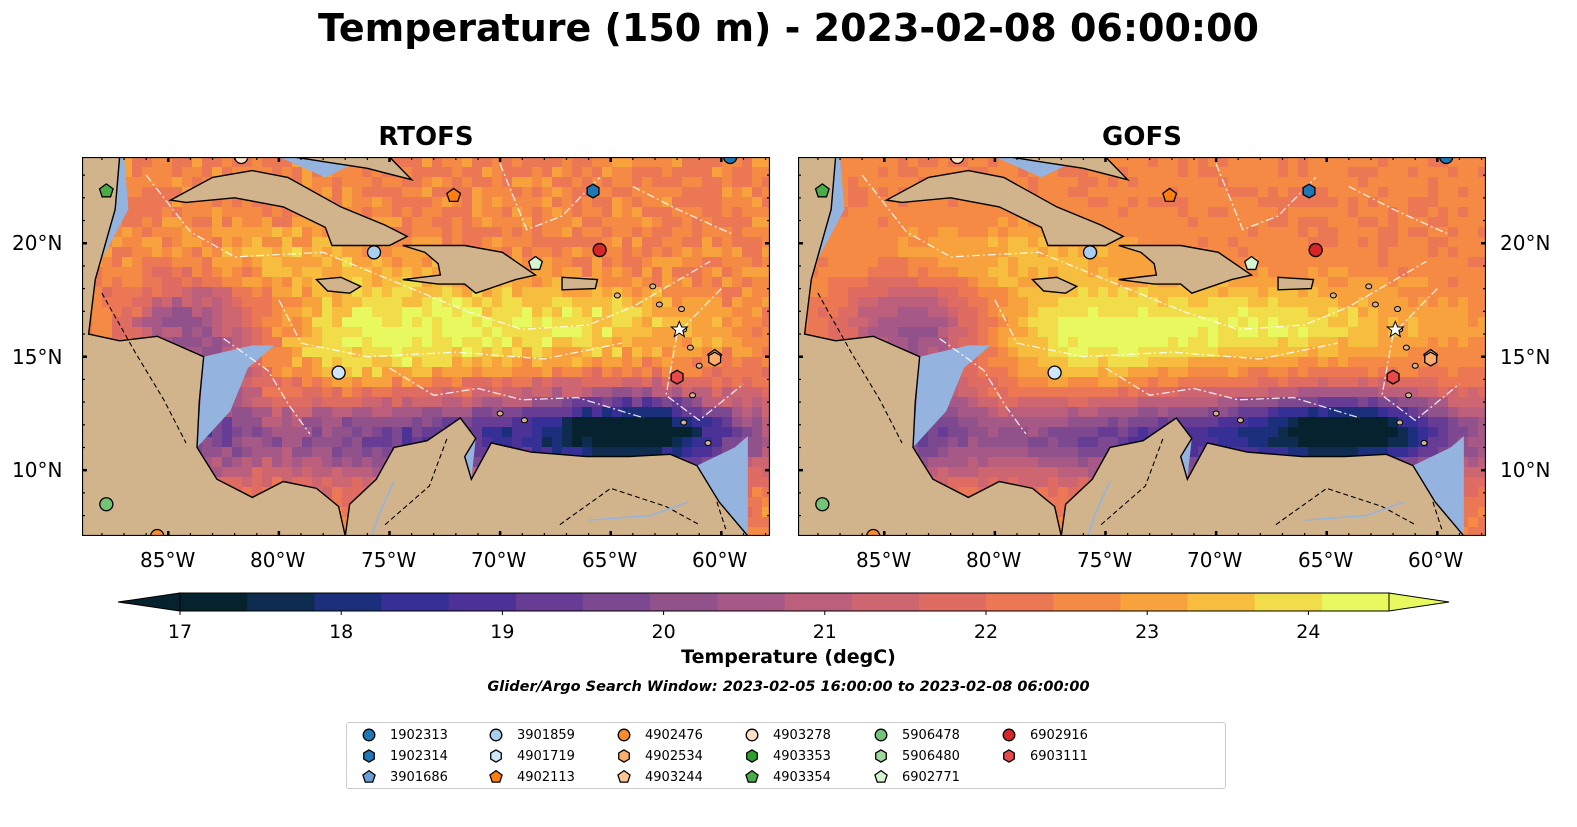  What do you see at coordinates (180, 630) in the screenshot?
I see `colorbar-tick-label: 17` at bounding box center [180, 630].